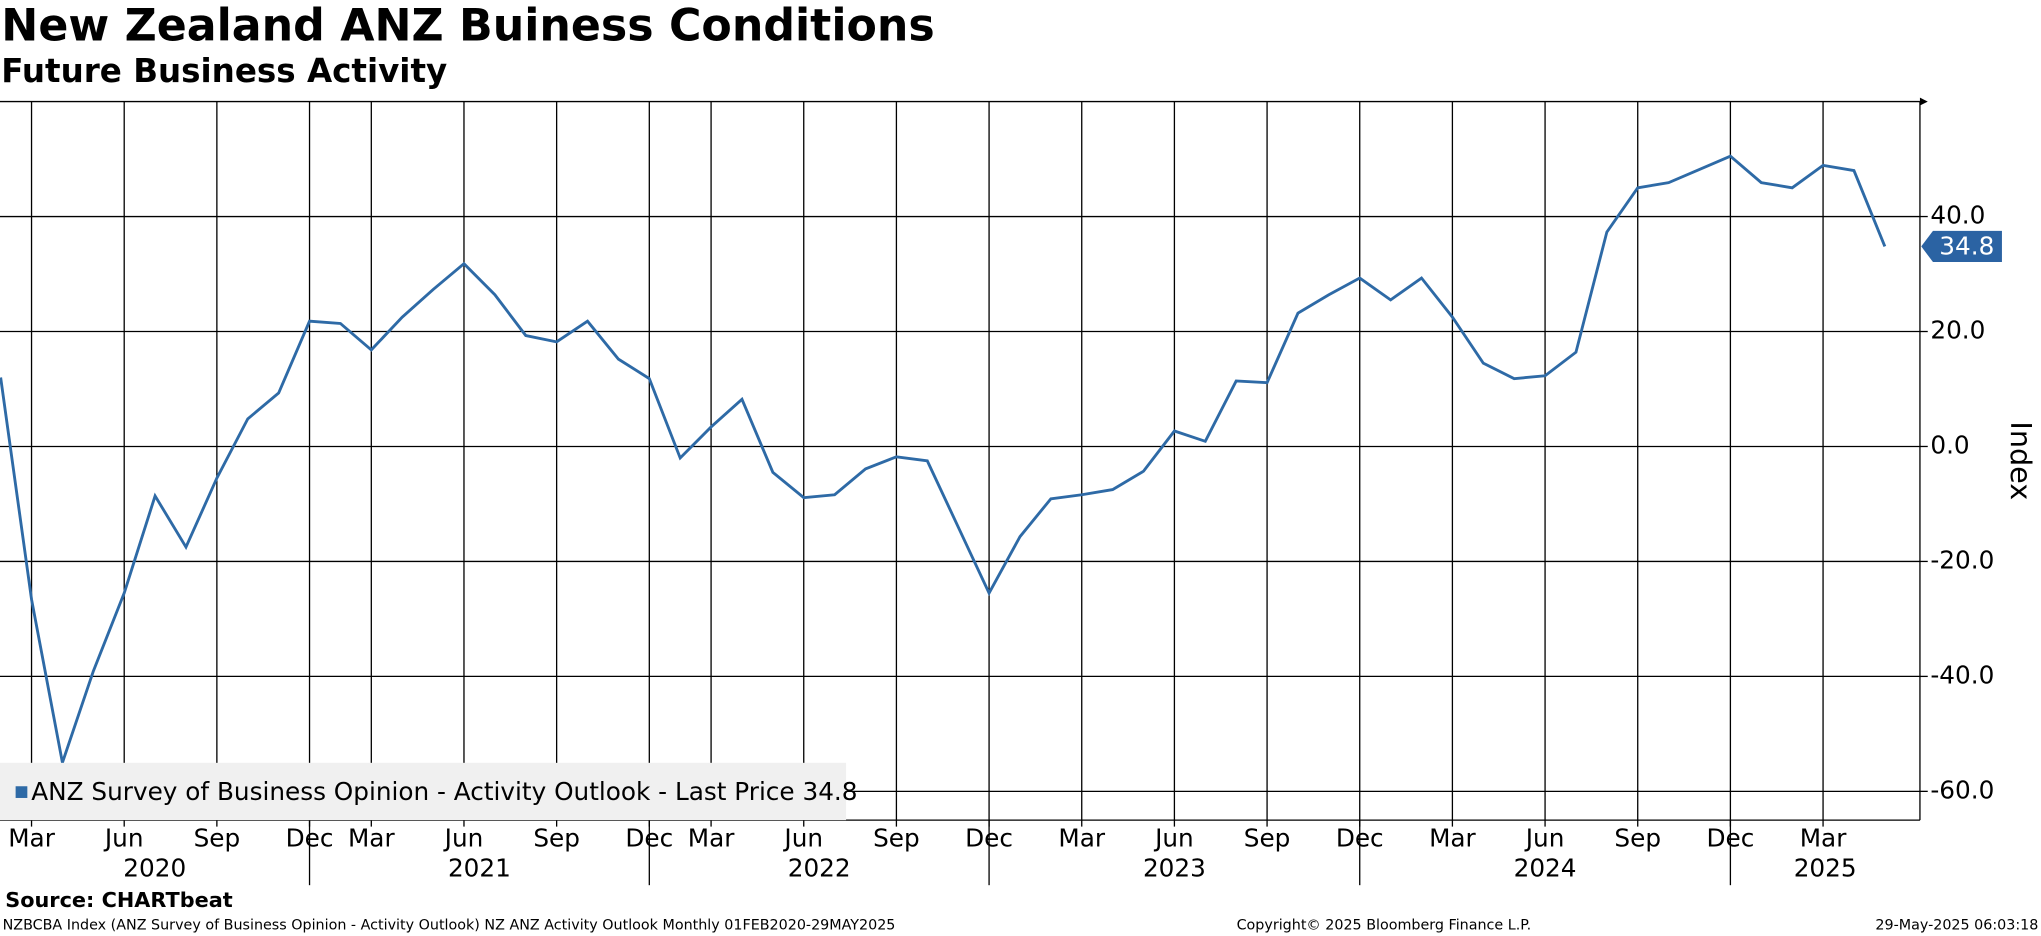 The image size is (2041, 936). I want to click on y-tick-label: -60.0, so click(1962, 789).